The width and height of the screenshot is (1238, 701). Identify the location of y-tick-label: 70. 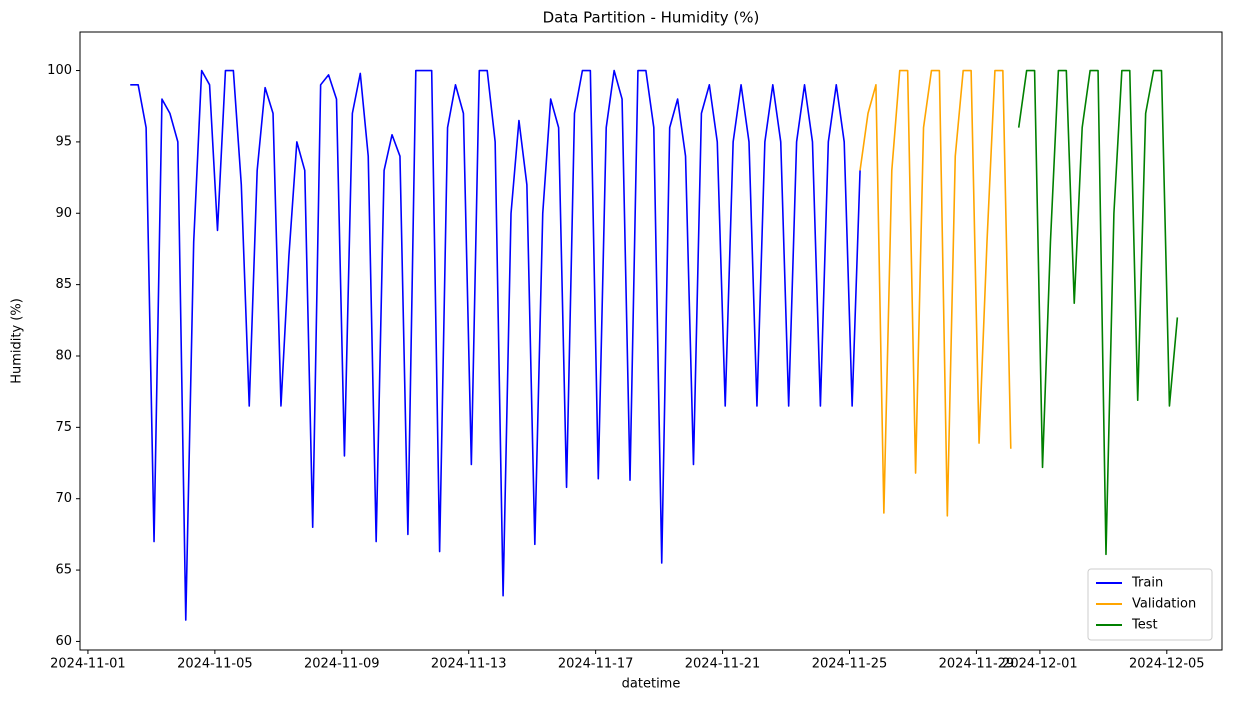
(63, 498).